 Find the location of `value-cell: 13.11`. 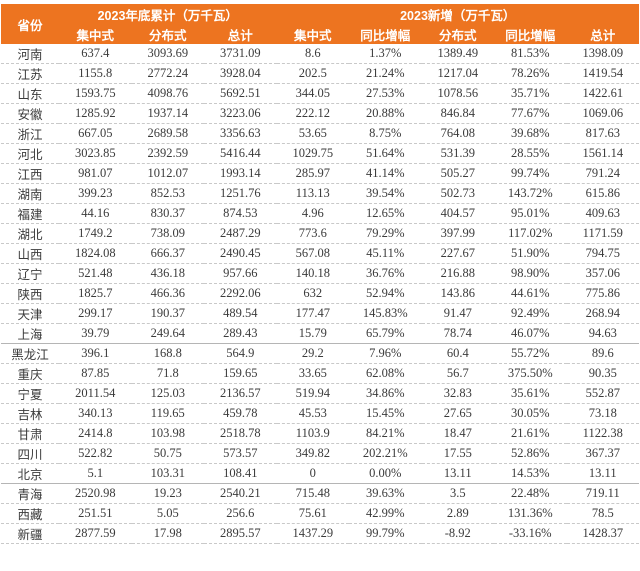

value-cell: 13.11 is located at coordinates (457, 474).